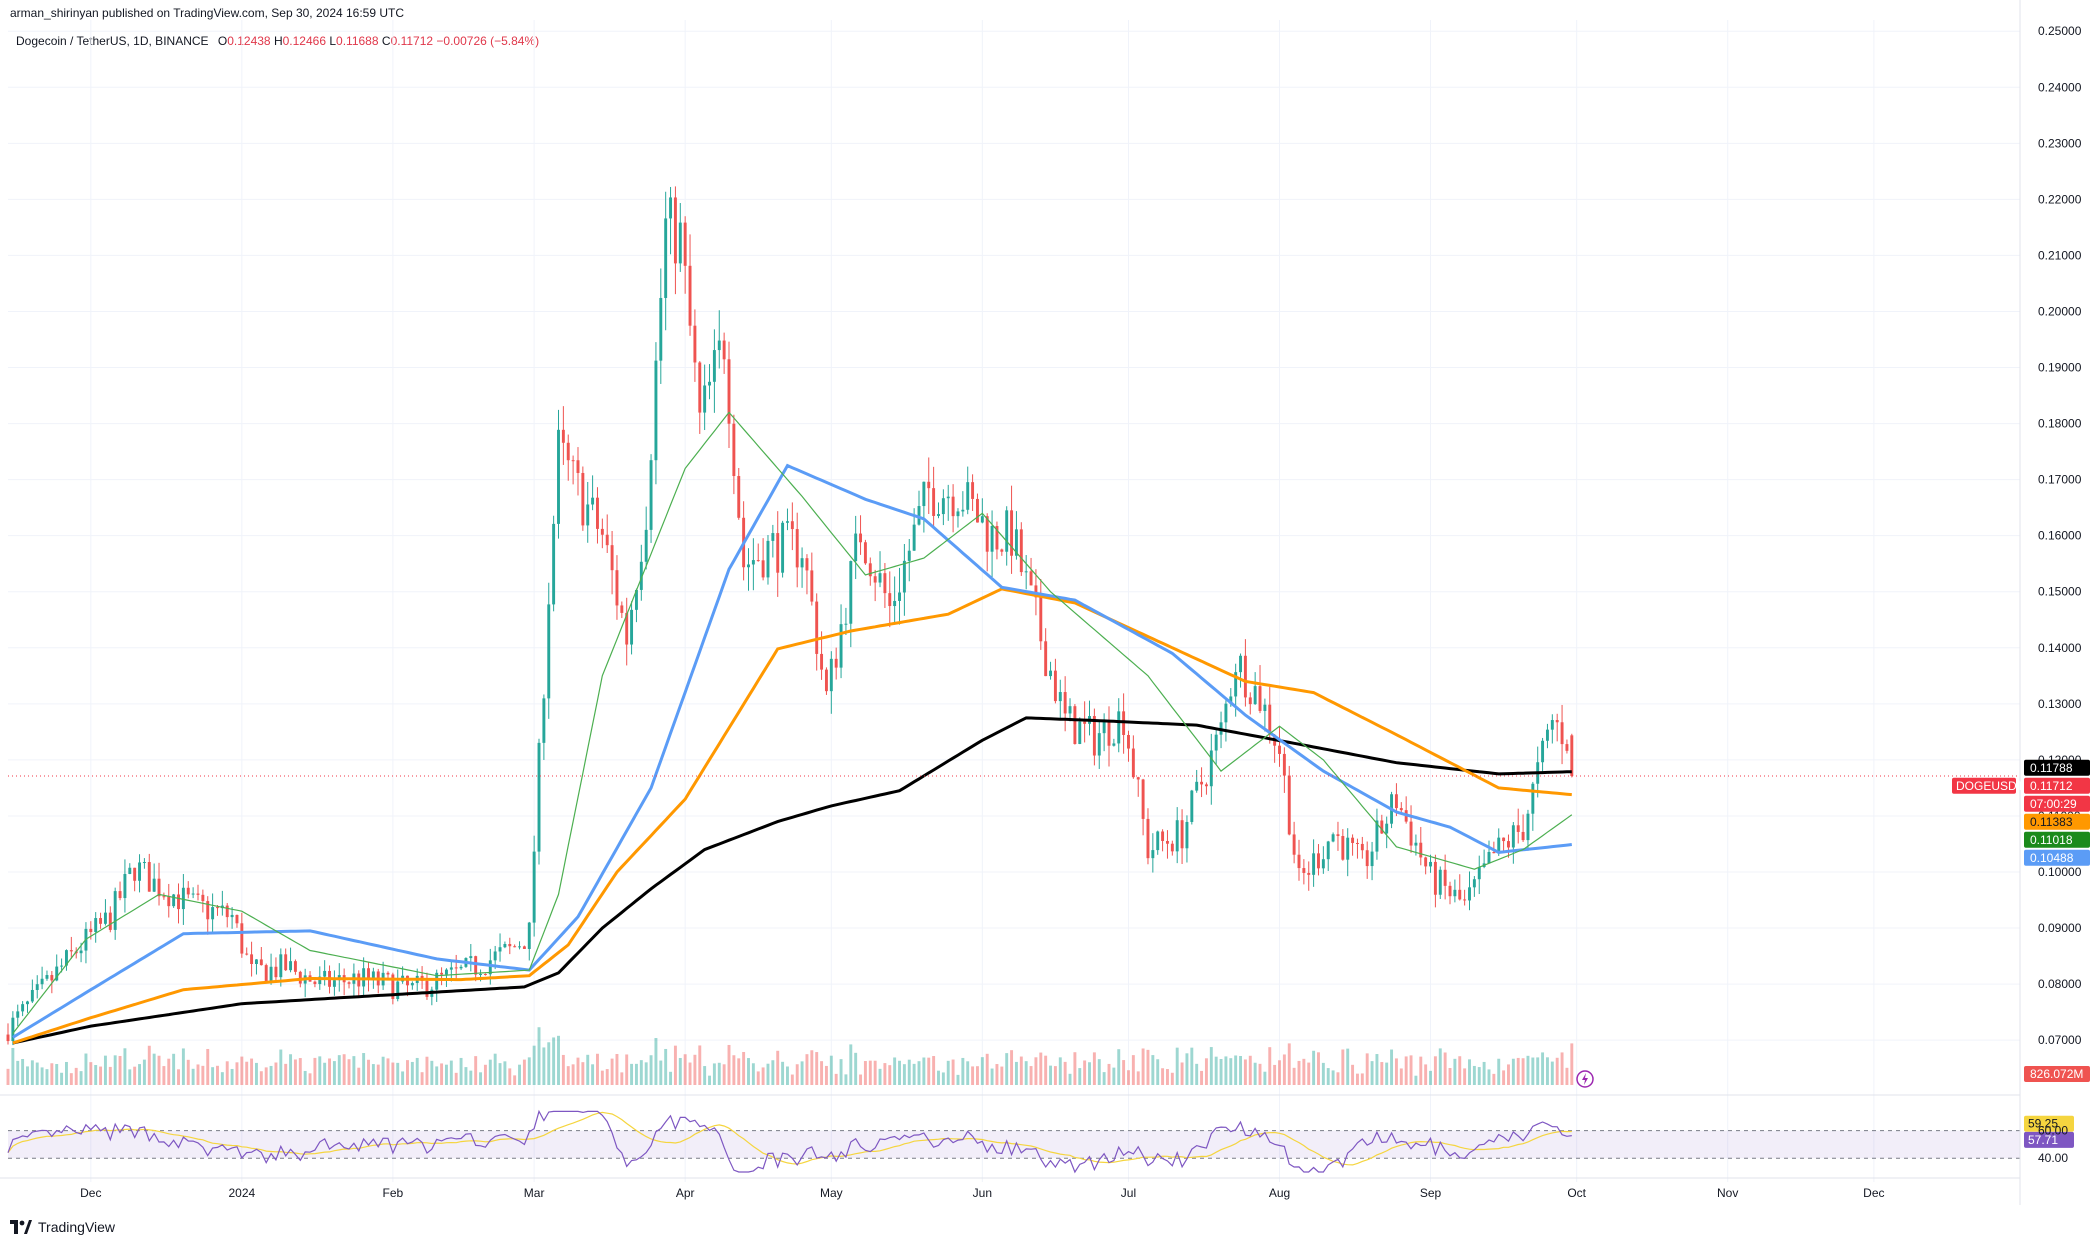  What do you see at coordinates (62, 1227) in the screenshot?
I see `tradingview-branding: TradingView` at bounding box center [62, 1227].